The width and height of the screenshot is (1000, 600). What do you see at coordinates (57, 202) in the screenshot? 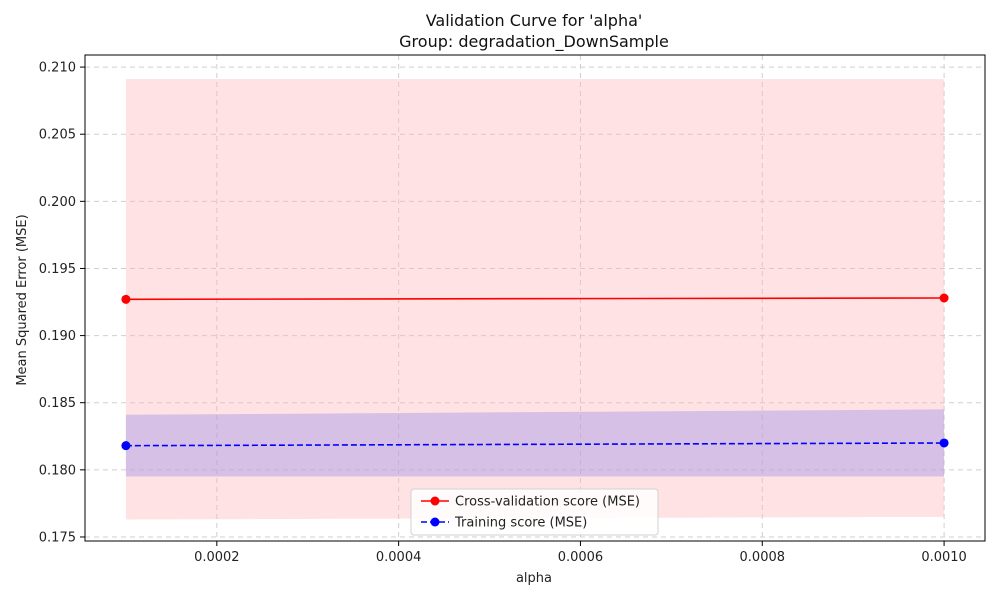
I see `y-tick-label: 0.200` at bounding box center [57, 202].